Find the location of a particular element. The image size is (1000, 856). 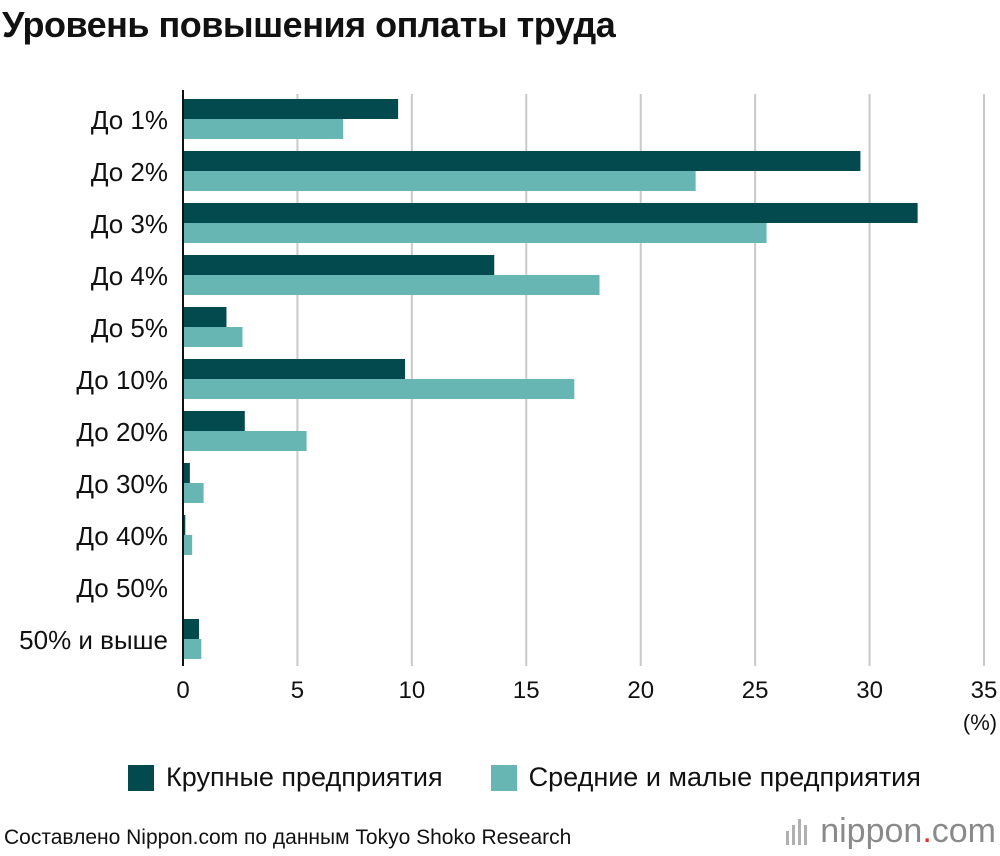

logo-bars-icon is located at coordinates (798, 831).